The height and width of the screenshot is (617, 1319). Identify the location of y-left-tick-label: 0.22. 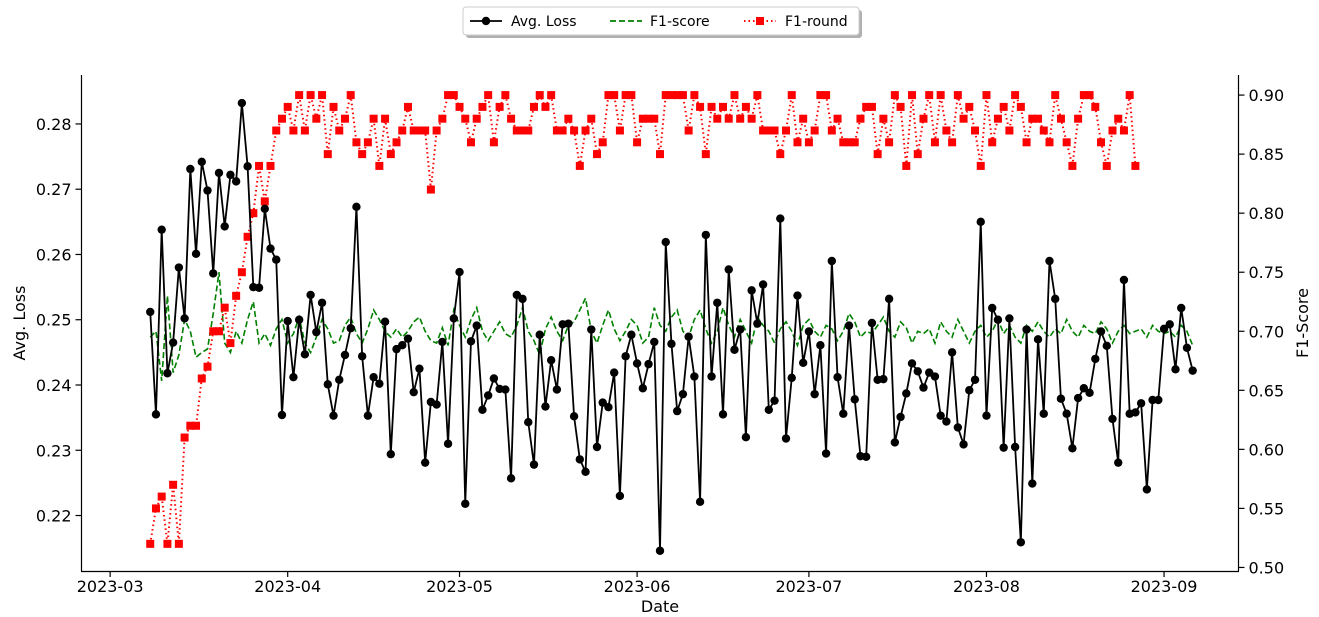
(54, 516).